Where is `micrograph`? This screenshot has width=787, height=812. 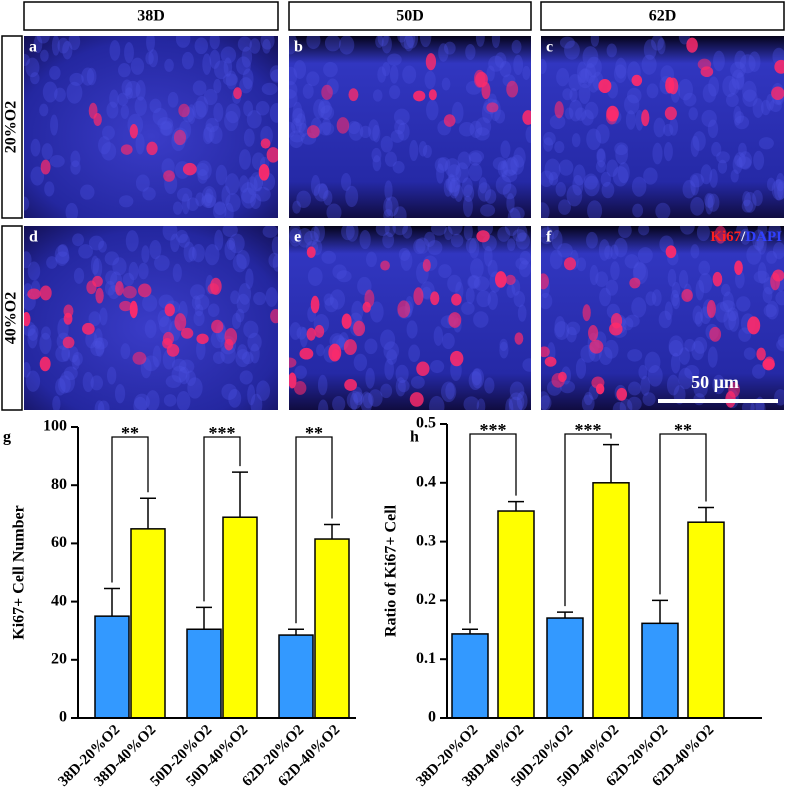 micrograph is located at coordinates (662, 127).